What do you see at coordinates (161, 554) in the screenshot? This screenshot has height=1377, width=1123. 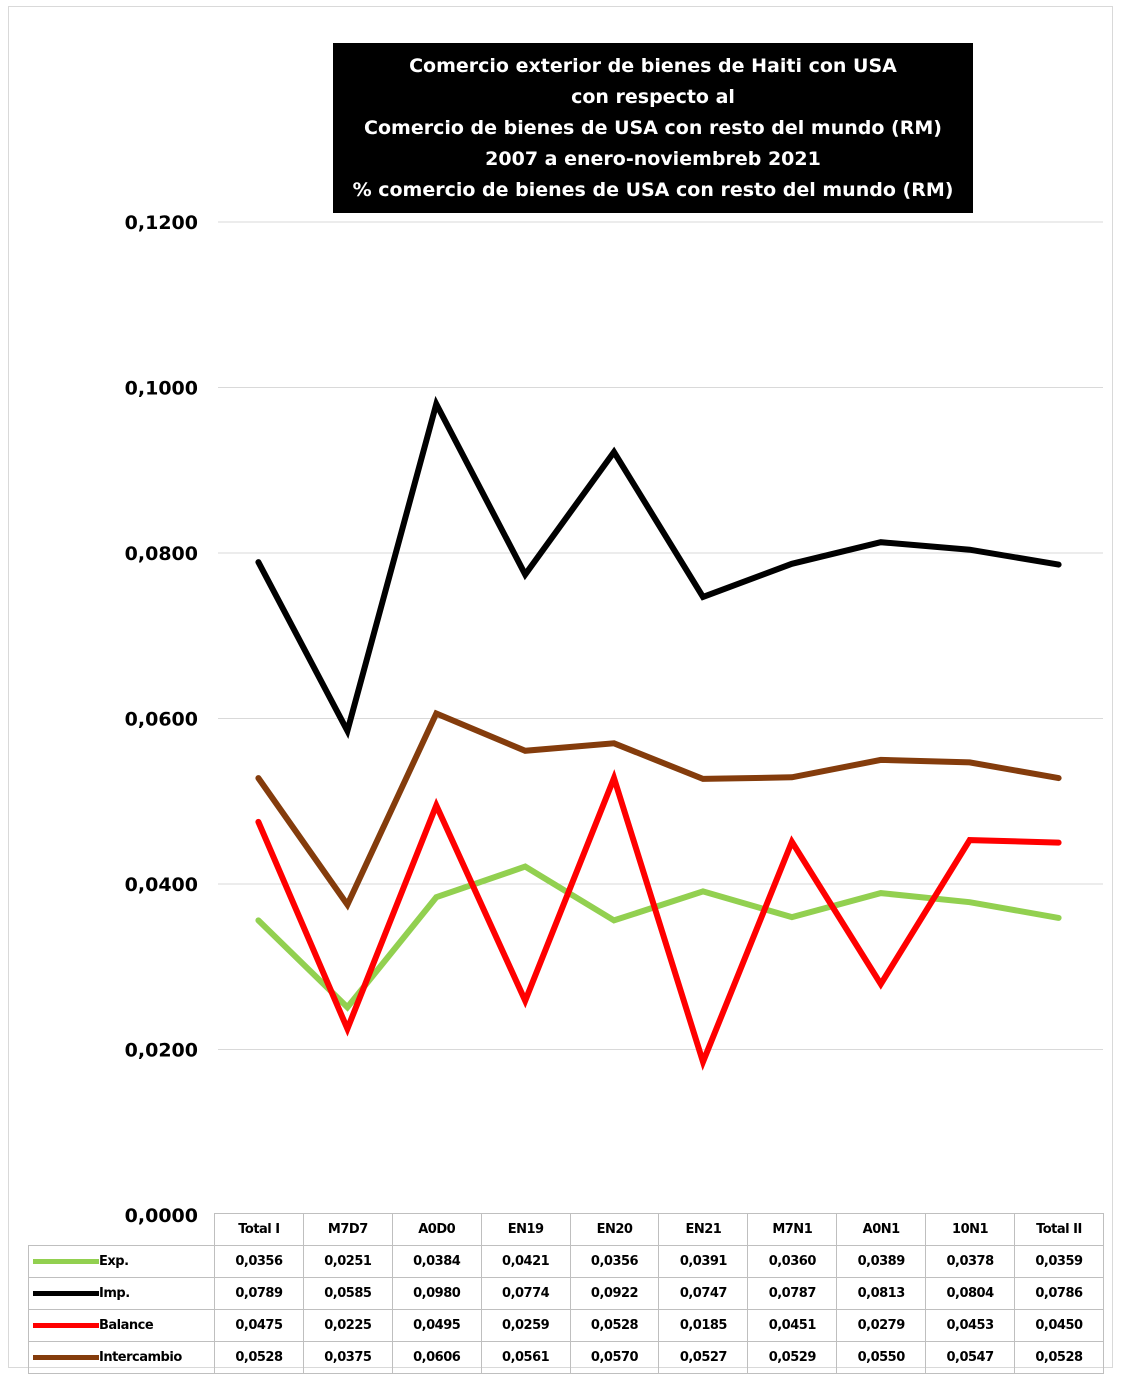 I see `y-tick-label: 0,0800` at bounding box center [161, 554].